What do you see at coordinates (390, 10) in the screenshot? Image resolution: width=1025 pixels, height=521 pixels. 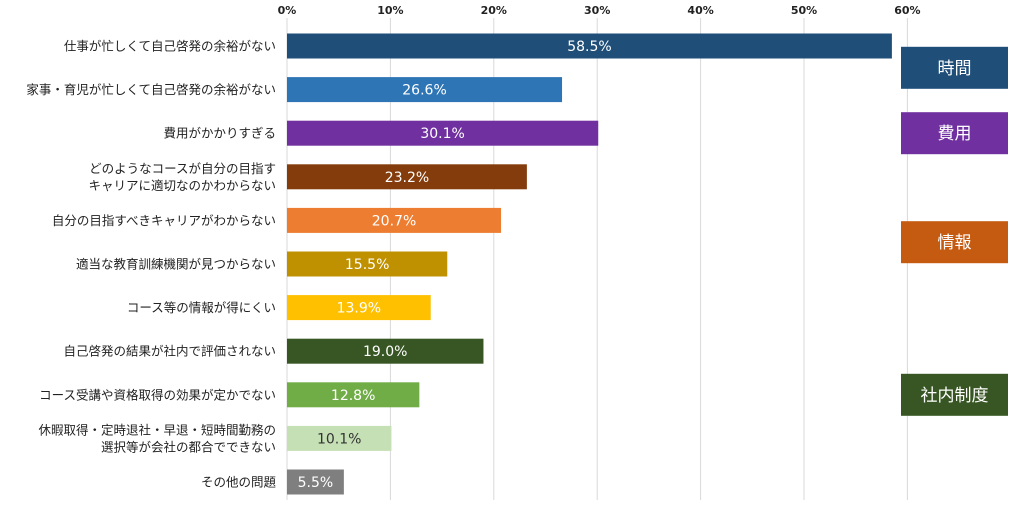 I see `x-tick-label: 10%` at bounding box center [390, 10].